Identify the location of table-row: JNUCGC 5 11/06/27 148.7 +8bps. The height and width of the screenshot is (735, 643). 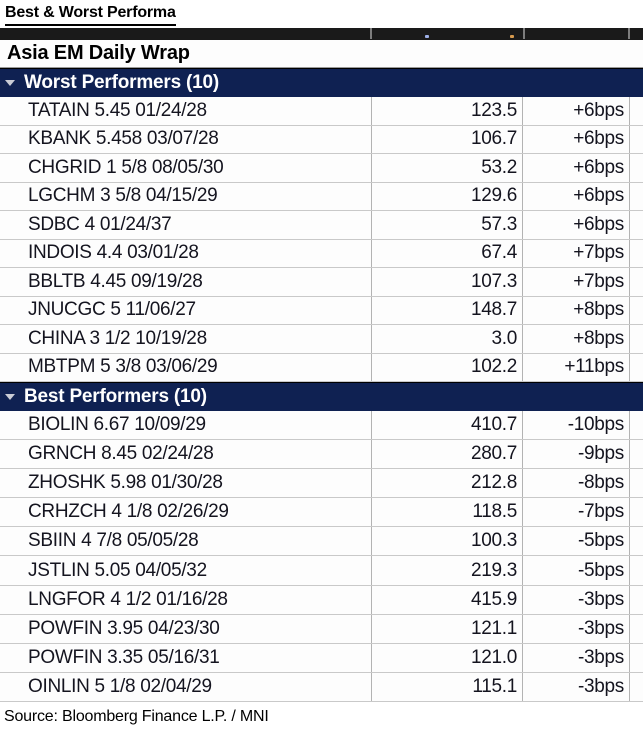
(321, 310).